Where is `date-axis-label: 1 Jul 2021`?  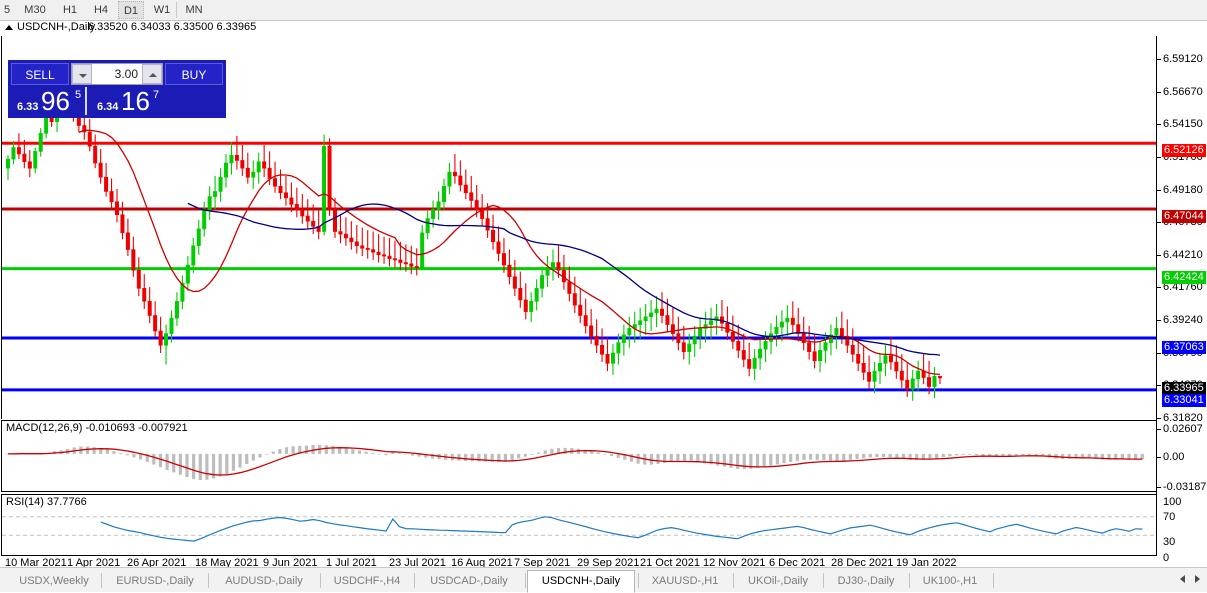
date-axis-label: 1 Jul 2021 is located at coordinates (351, 563).